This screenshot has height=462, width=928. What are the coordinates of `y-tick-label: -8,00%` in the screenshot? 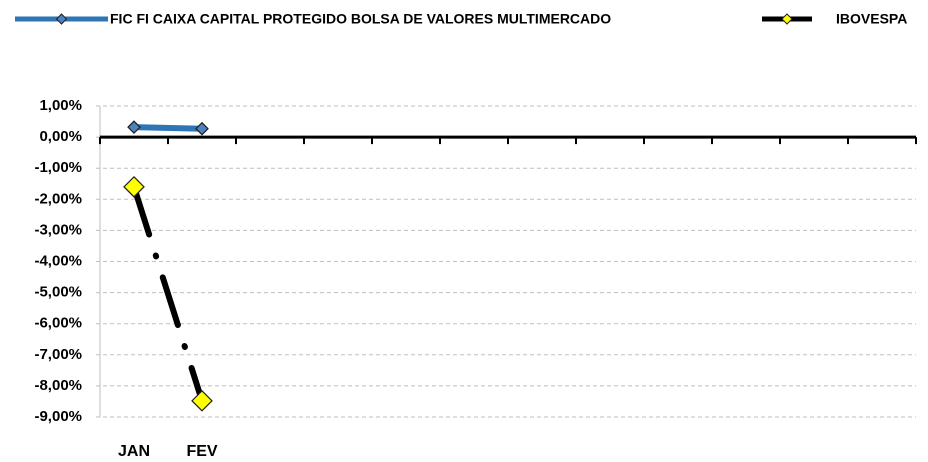 It's located at (58, 385).